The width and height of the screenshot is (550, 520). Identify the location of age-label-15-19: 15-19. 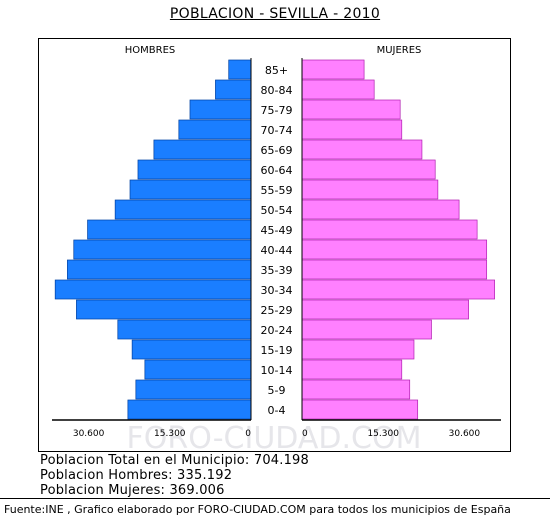
(277, 350).